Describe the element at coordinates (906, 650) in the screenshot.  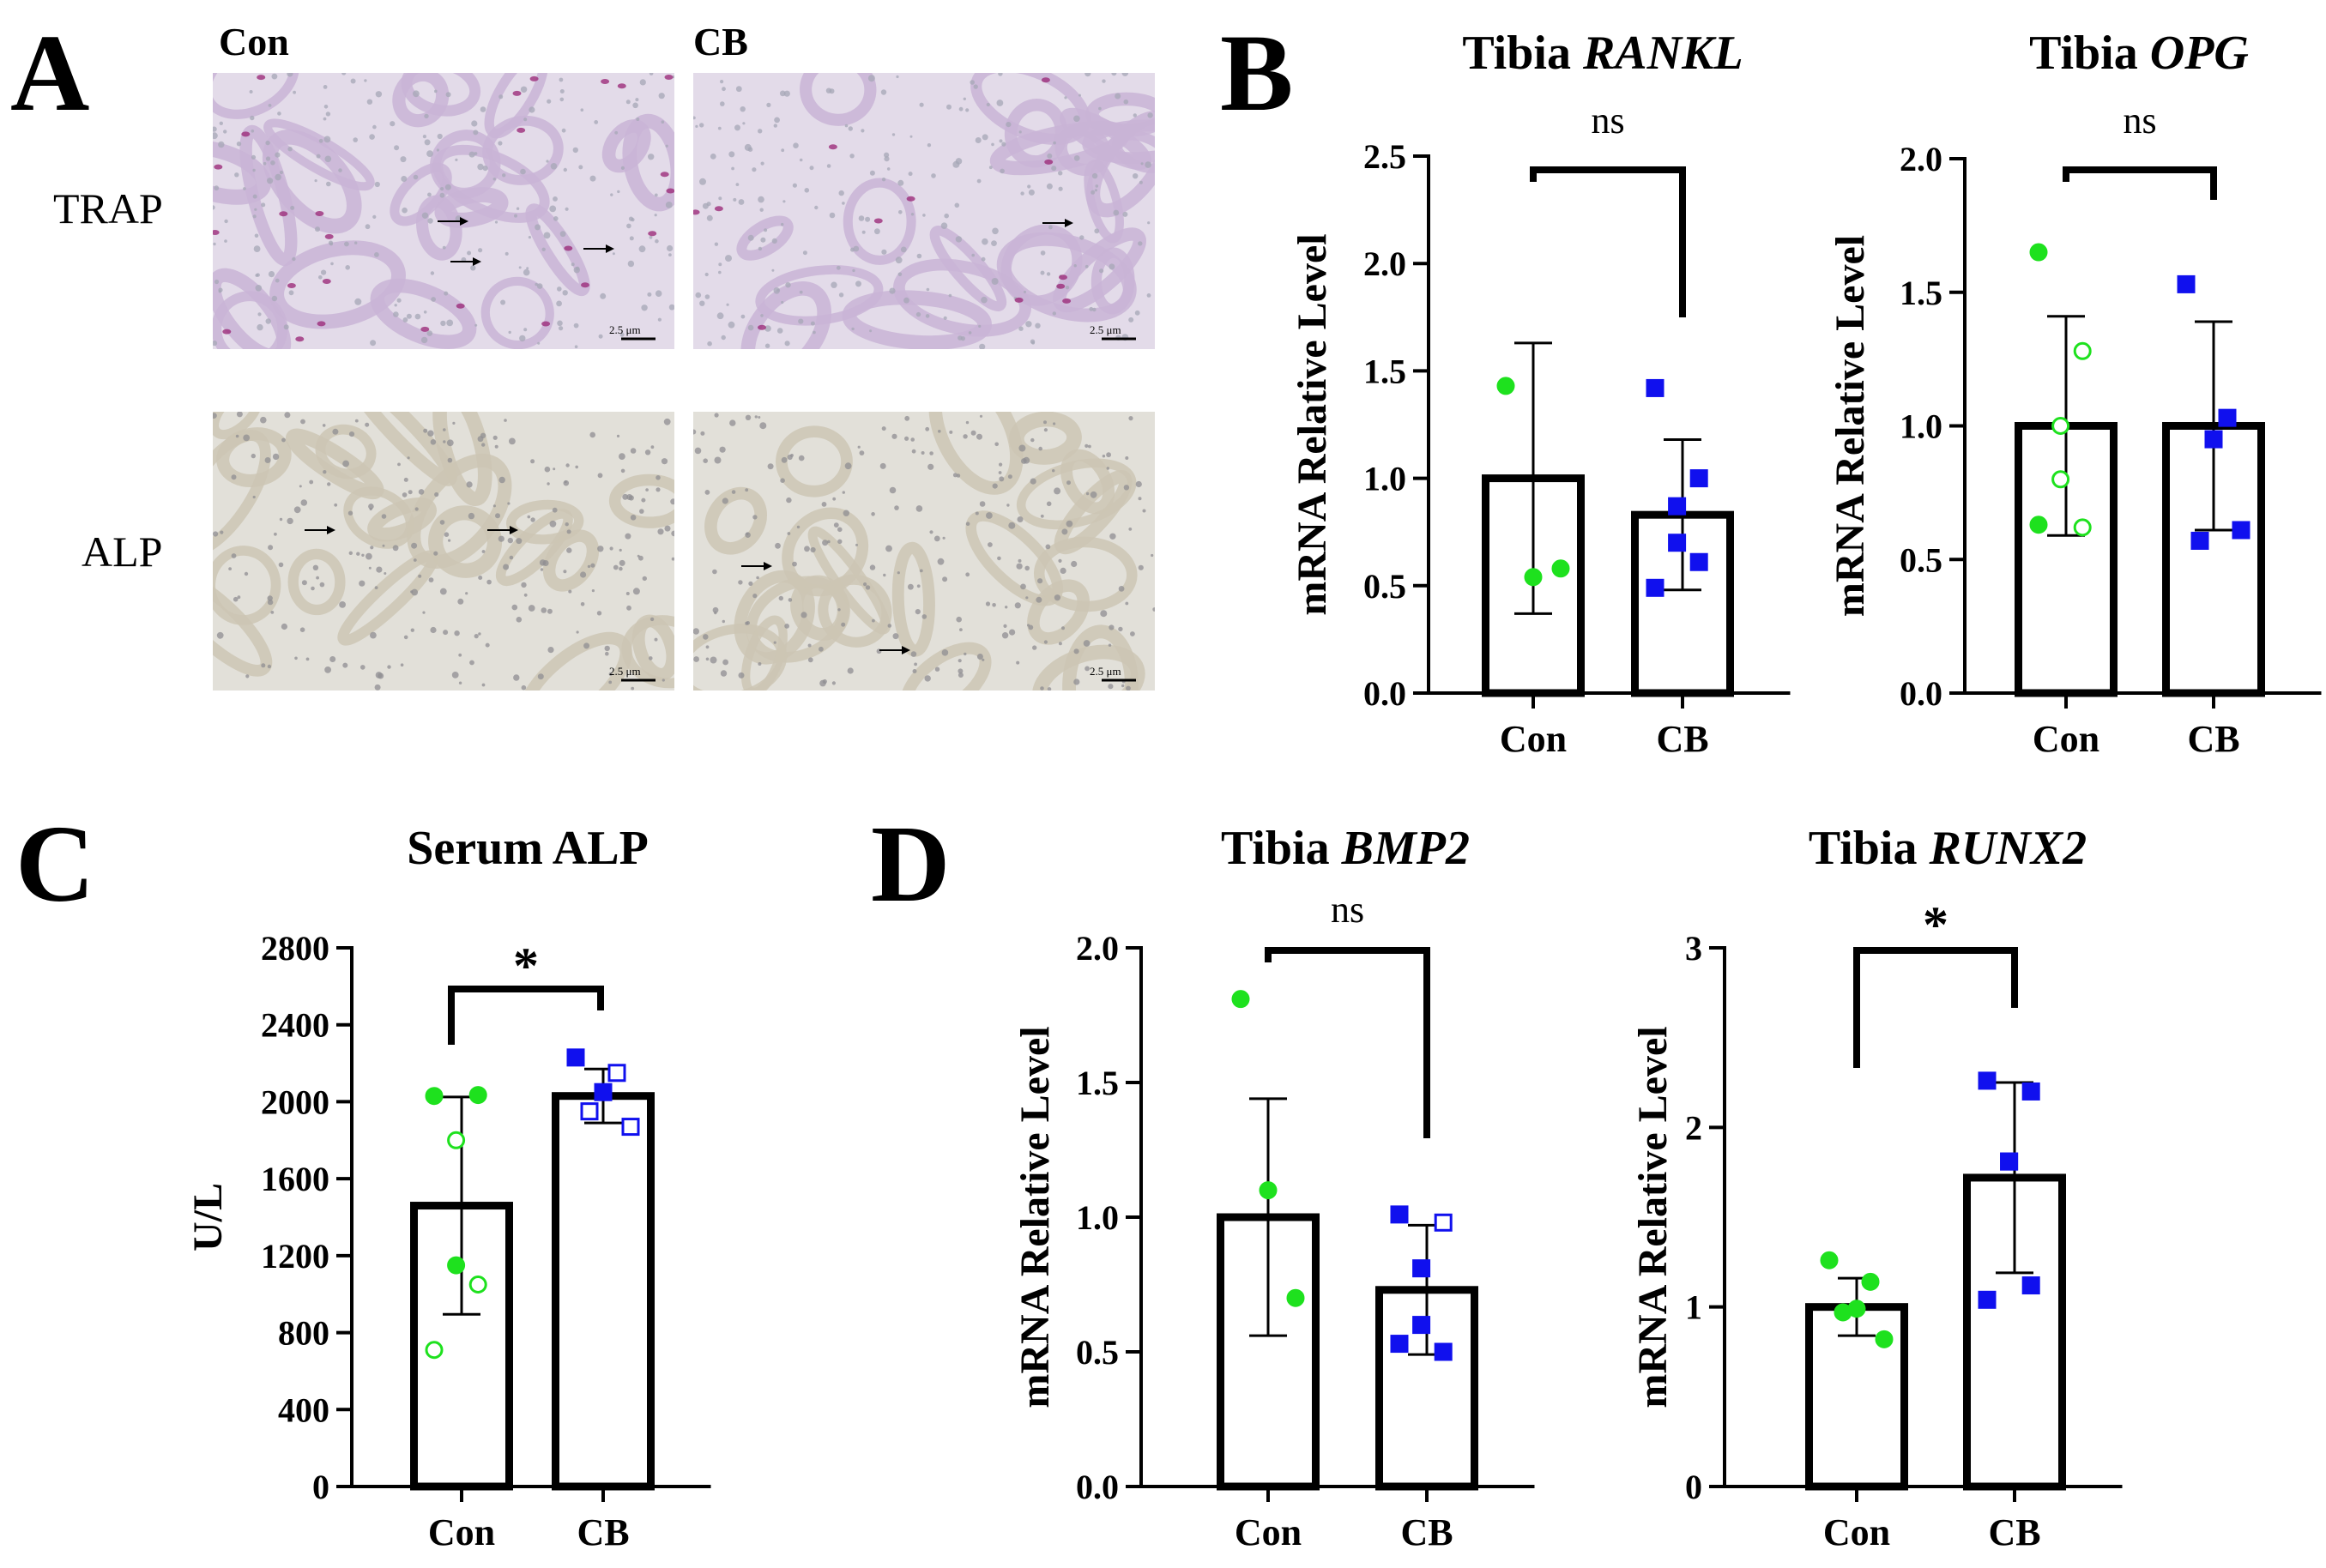
I see `arrow-head-icon` at that location.